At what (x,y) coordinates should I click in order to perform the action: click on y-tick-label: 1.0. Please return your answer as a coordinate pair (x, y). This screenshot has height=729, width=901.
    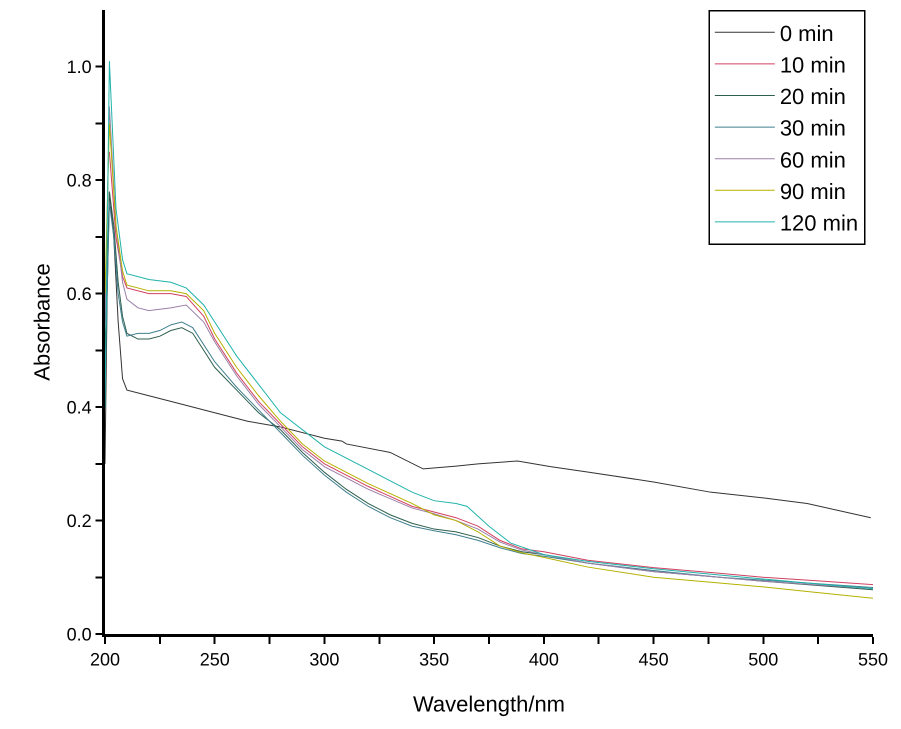
    Looking at the image, I should click on (79, 67).